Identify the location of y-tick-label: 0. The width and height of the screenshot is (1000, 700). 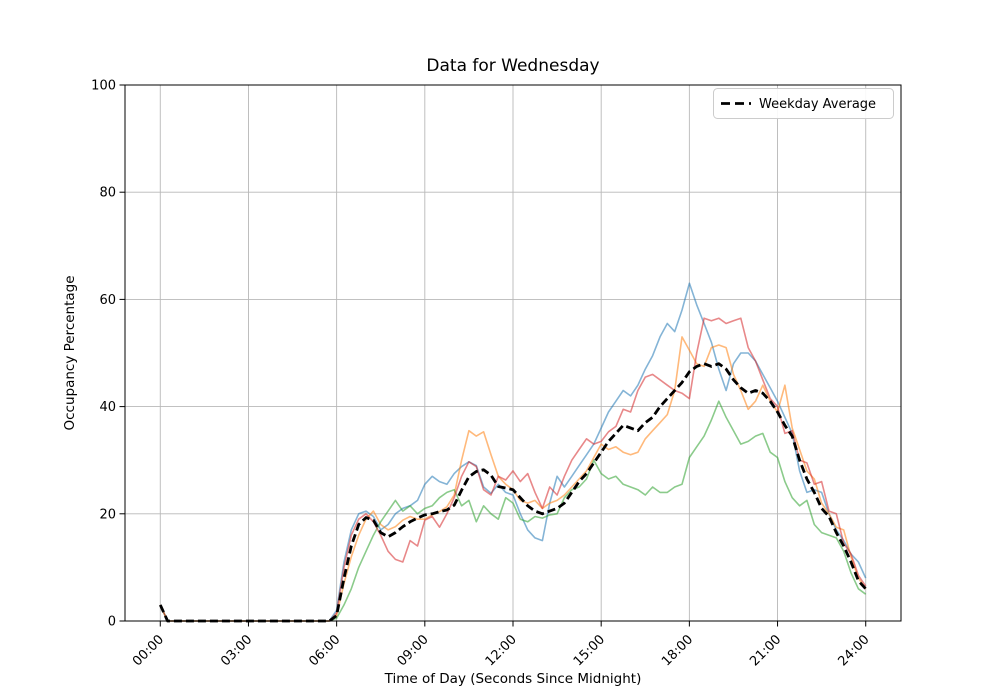
(112, 622).